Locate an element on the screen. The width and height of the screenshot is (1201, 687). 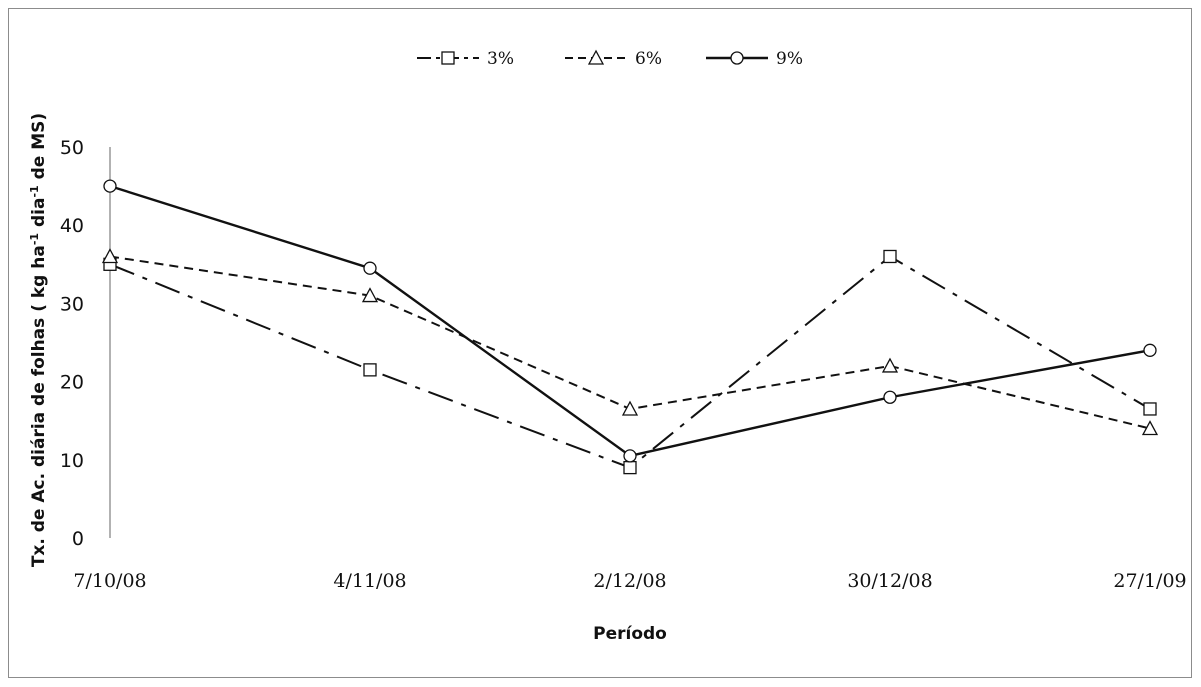
y-axis: 0 10 20 30 40 50 is located at coordinates (72, 343).